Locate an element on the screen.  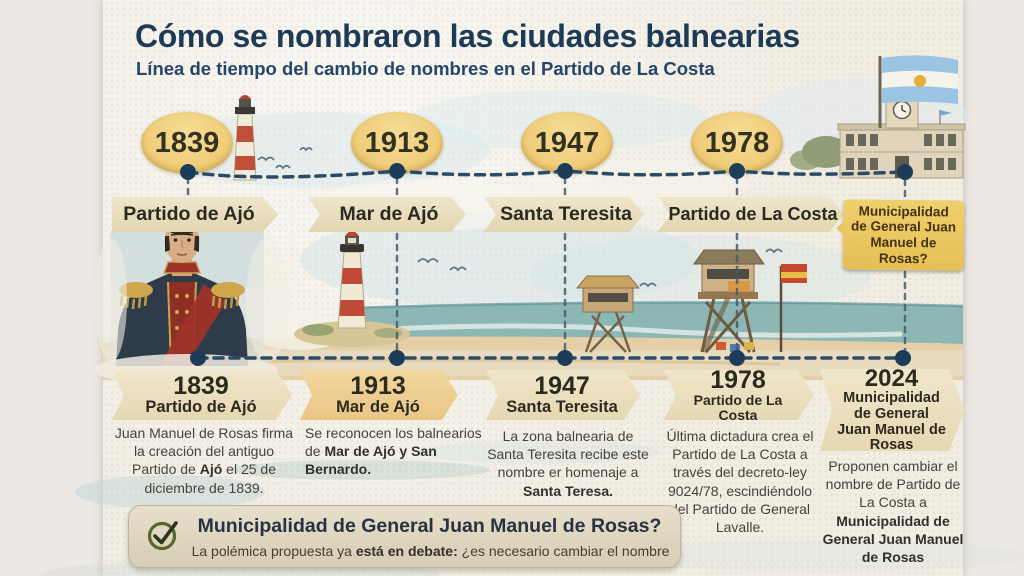
timeline-entry-flag-1839: 1839 Partido de Ajó is located at coordinates (202, 395).